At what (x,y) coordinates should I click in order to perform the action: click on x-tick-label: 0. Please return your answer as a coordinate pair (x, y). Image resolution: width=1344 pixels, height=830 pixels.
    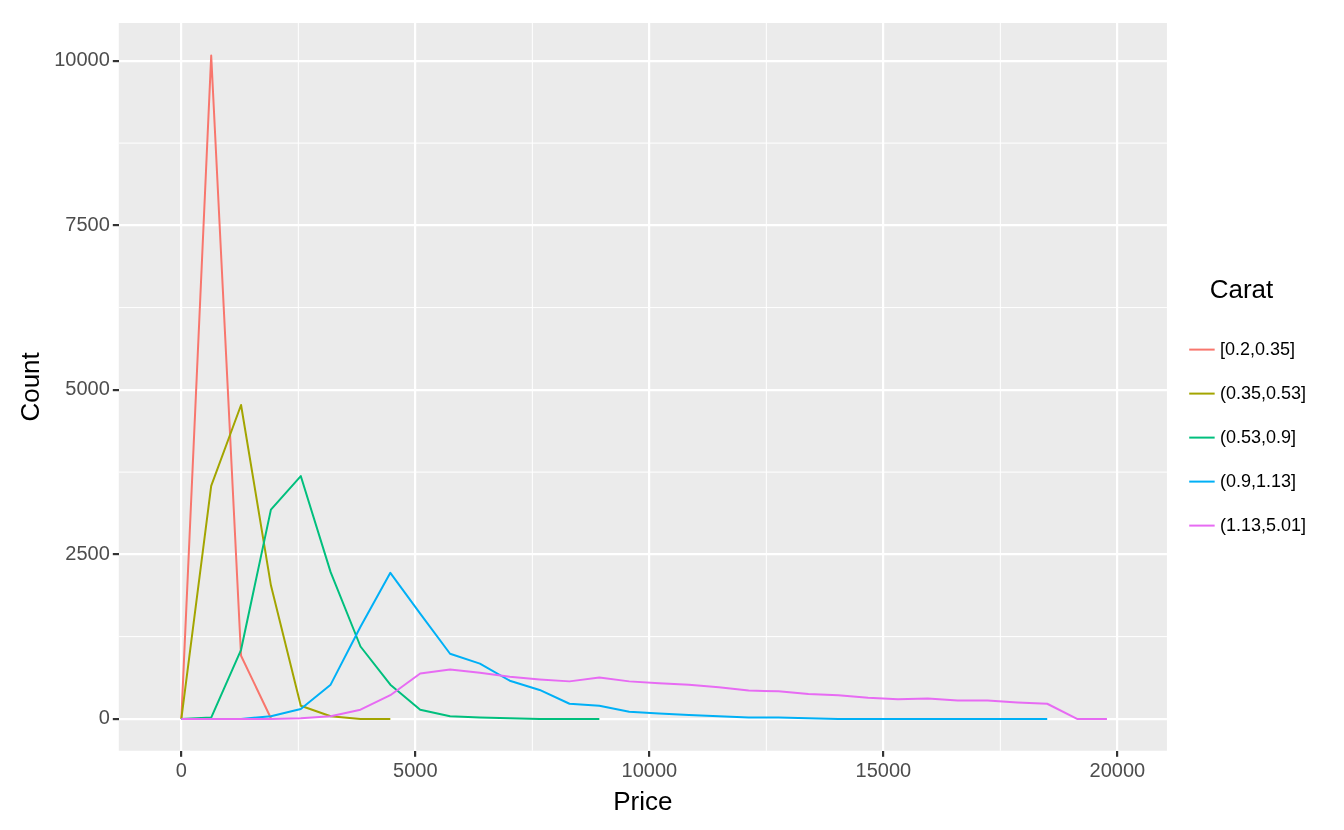
    Looking at the image, I should click on (181, 770).